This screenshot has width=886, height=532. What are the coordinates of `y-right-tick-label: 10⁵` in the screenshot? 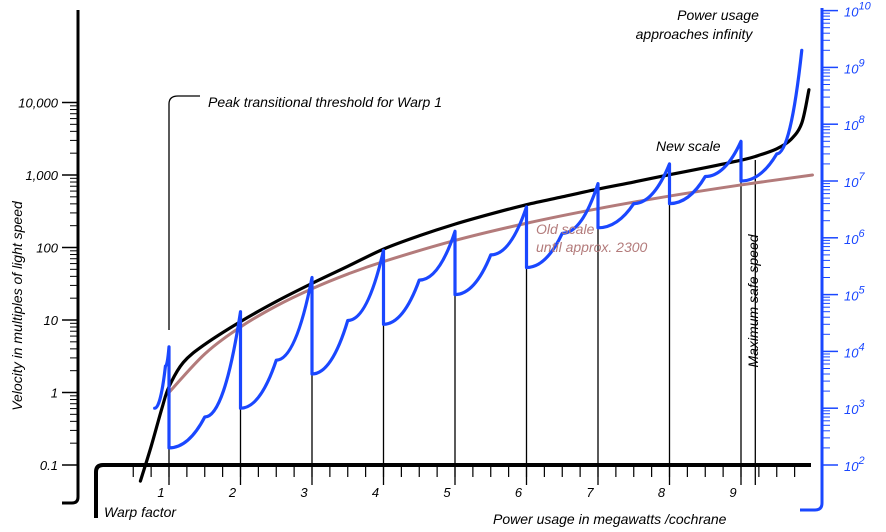 It's located at (854, 294).